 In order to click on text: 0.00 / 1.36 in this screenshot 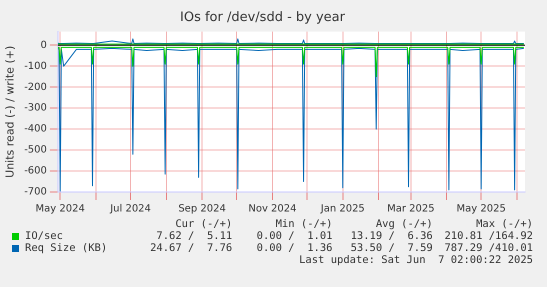, I will do `click(294, 248)`.